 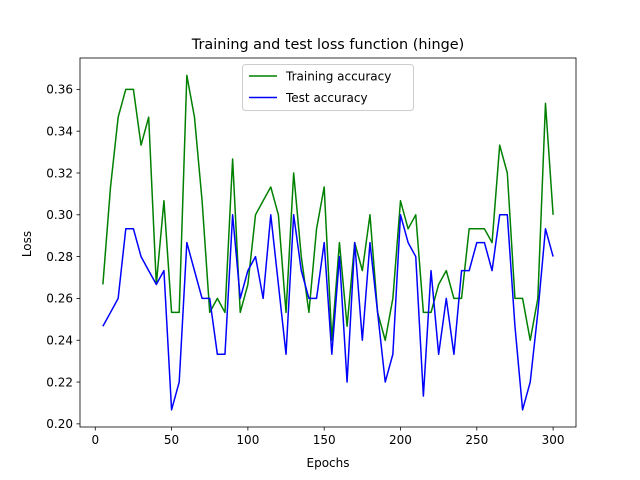 I want to click on y-tick-label: 0.28, so click(x=59, y=257).